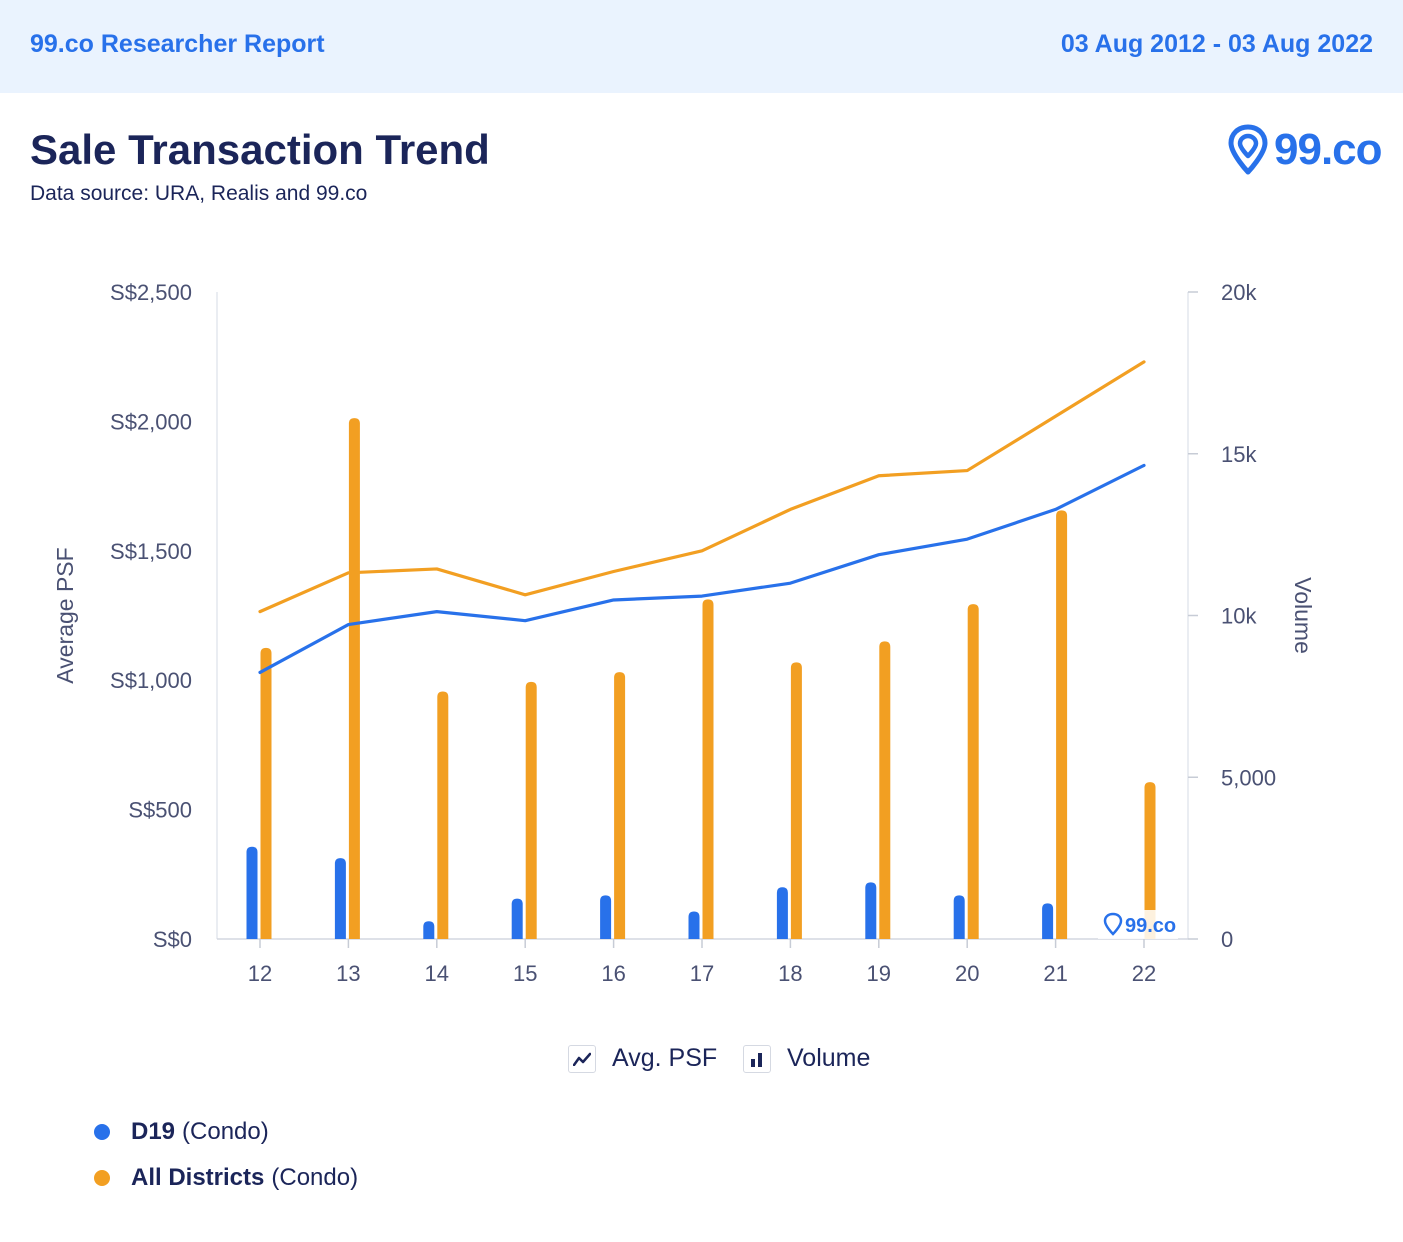 Image resolution: width=1403 pixels, height=1242 pixels. Describe the element at coordinates (829, 1058) in the screenshot. I see `legend-toggle-label: Volume` at that location.